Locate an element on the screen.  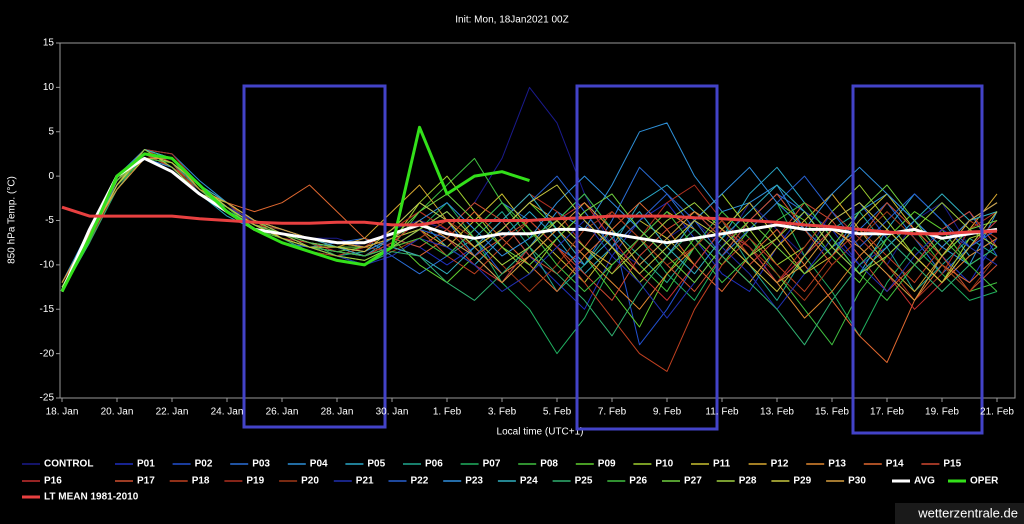
x-tick-label: 20. Jan is located at coordinates (117, 412).